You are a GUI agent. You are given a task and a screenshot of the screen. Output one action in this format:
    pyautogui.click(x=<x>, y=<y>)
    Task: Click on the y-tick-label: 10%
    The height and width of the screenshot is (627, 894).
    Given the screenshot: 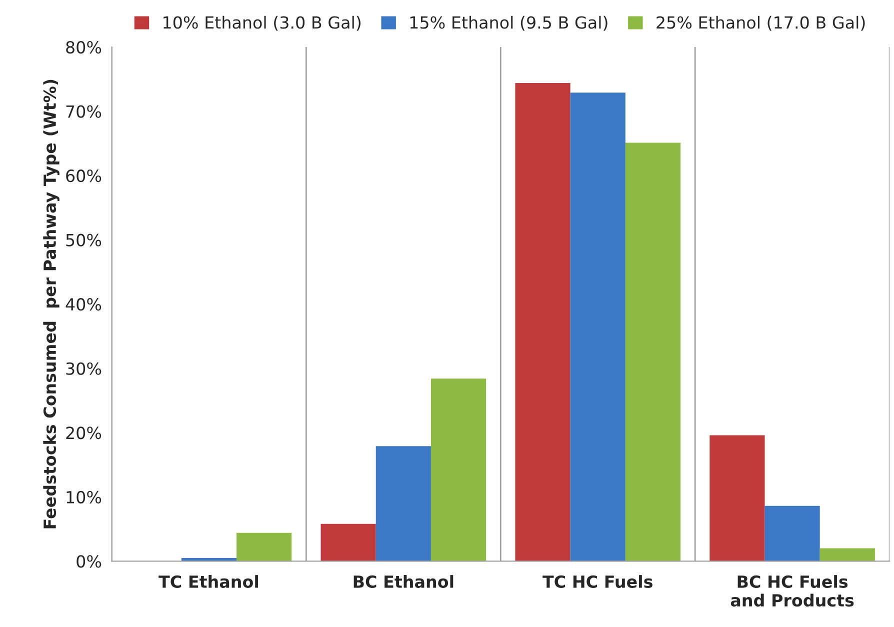 What is the action you would take?
    pyautogui.click(x=84, y=497)
    